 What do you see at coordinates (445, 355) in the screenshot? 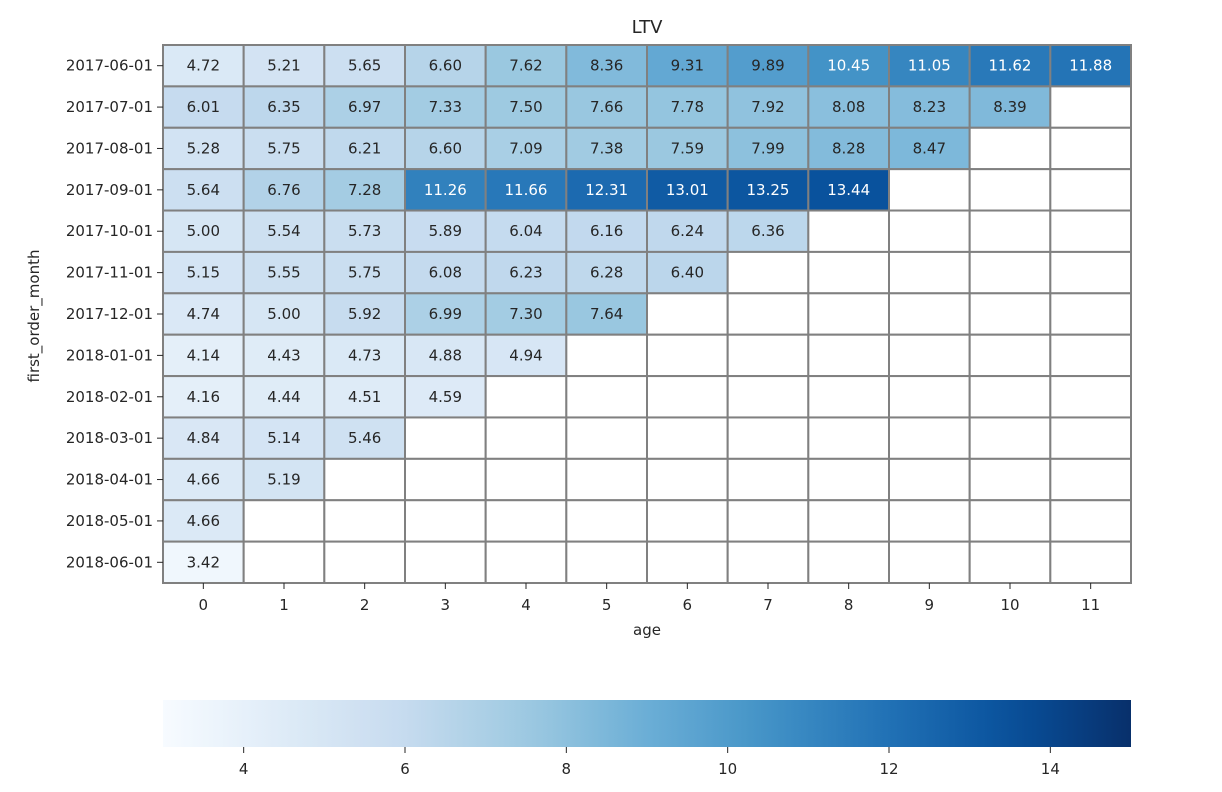
I see `cell-value-label: 4.88` at bounding box center [445, 355].